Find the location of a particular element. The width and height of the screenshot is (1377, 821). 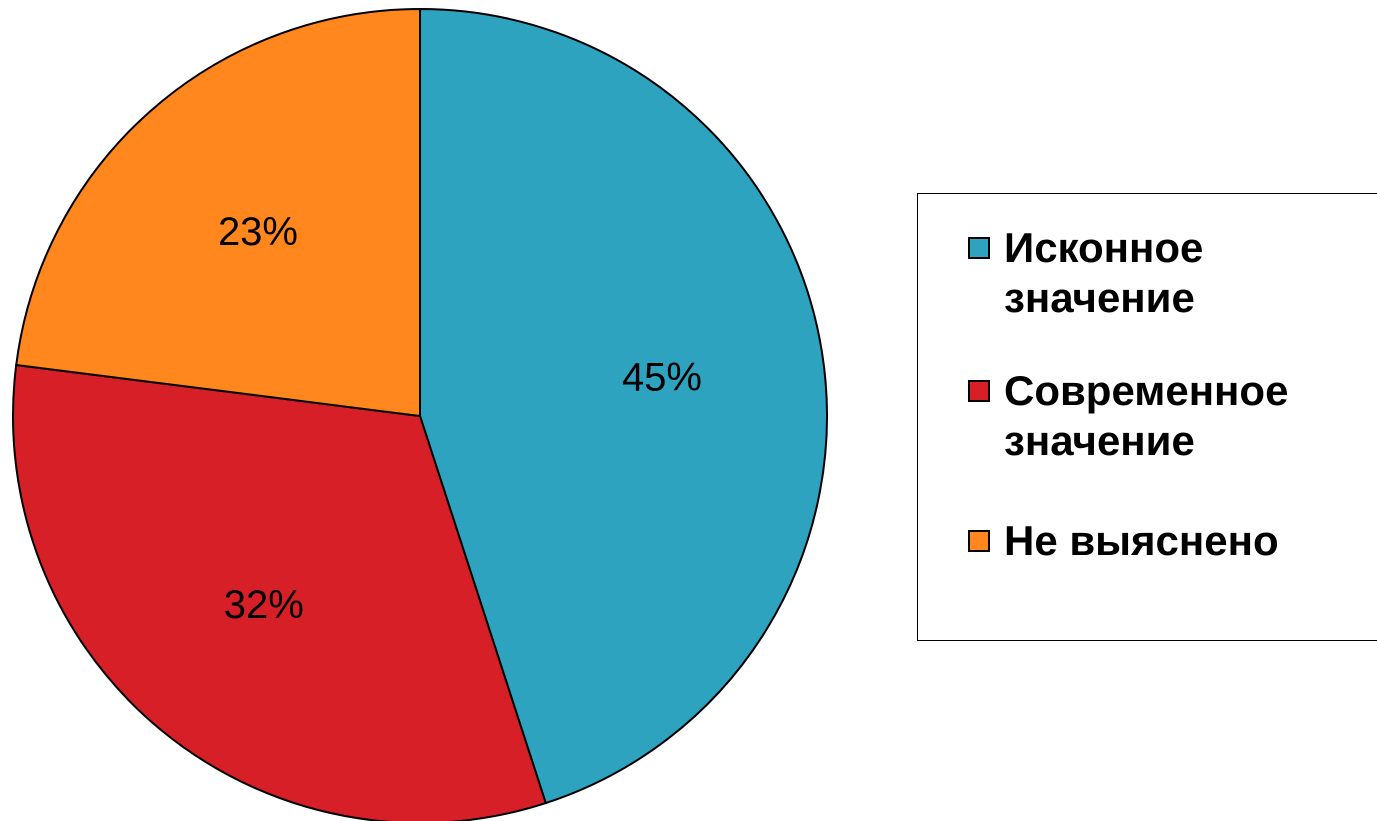

legend-item-sovremennoe: Современное значение is located at coordinates (1172, 416).